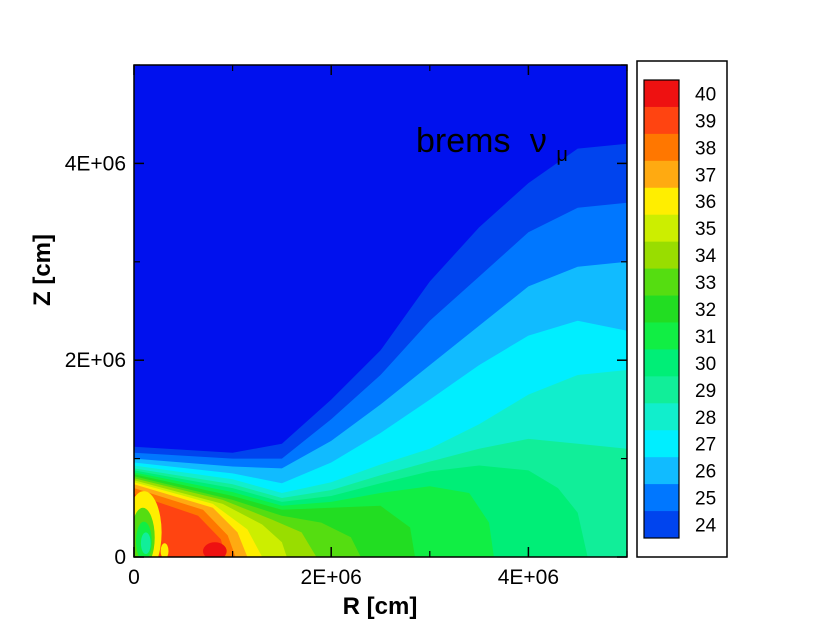  I want to click on plot-annotation: brems ν μ, so click(492, 144).